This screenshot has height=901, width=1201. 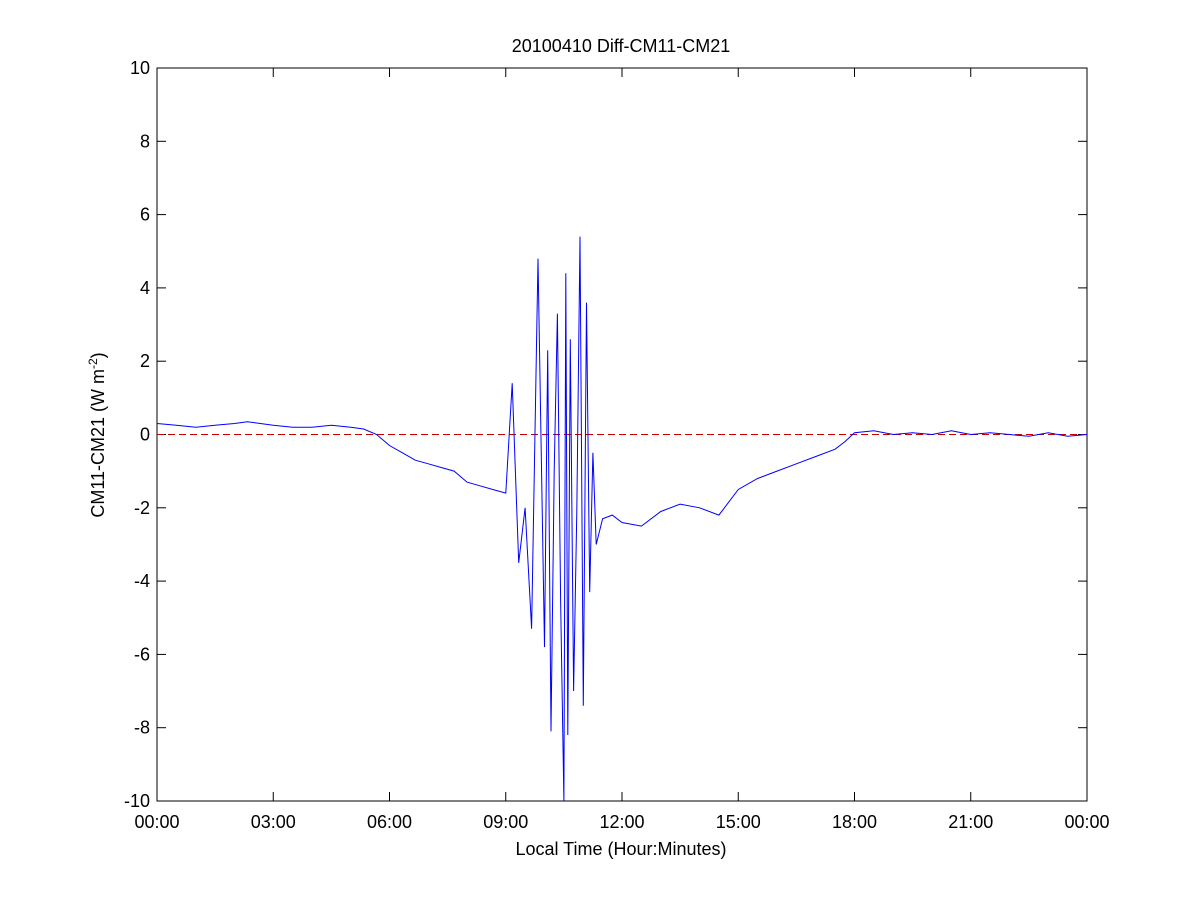 What do you see at coordinates (98, 355) in the screenshot?
I see `y-axis-label-close: )` at bounding box center [98, 355].